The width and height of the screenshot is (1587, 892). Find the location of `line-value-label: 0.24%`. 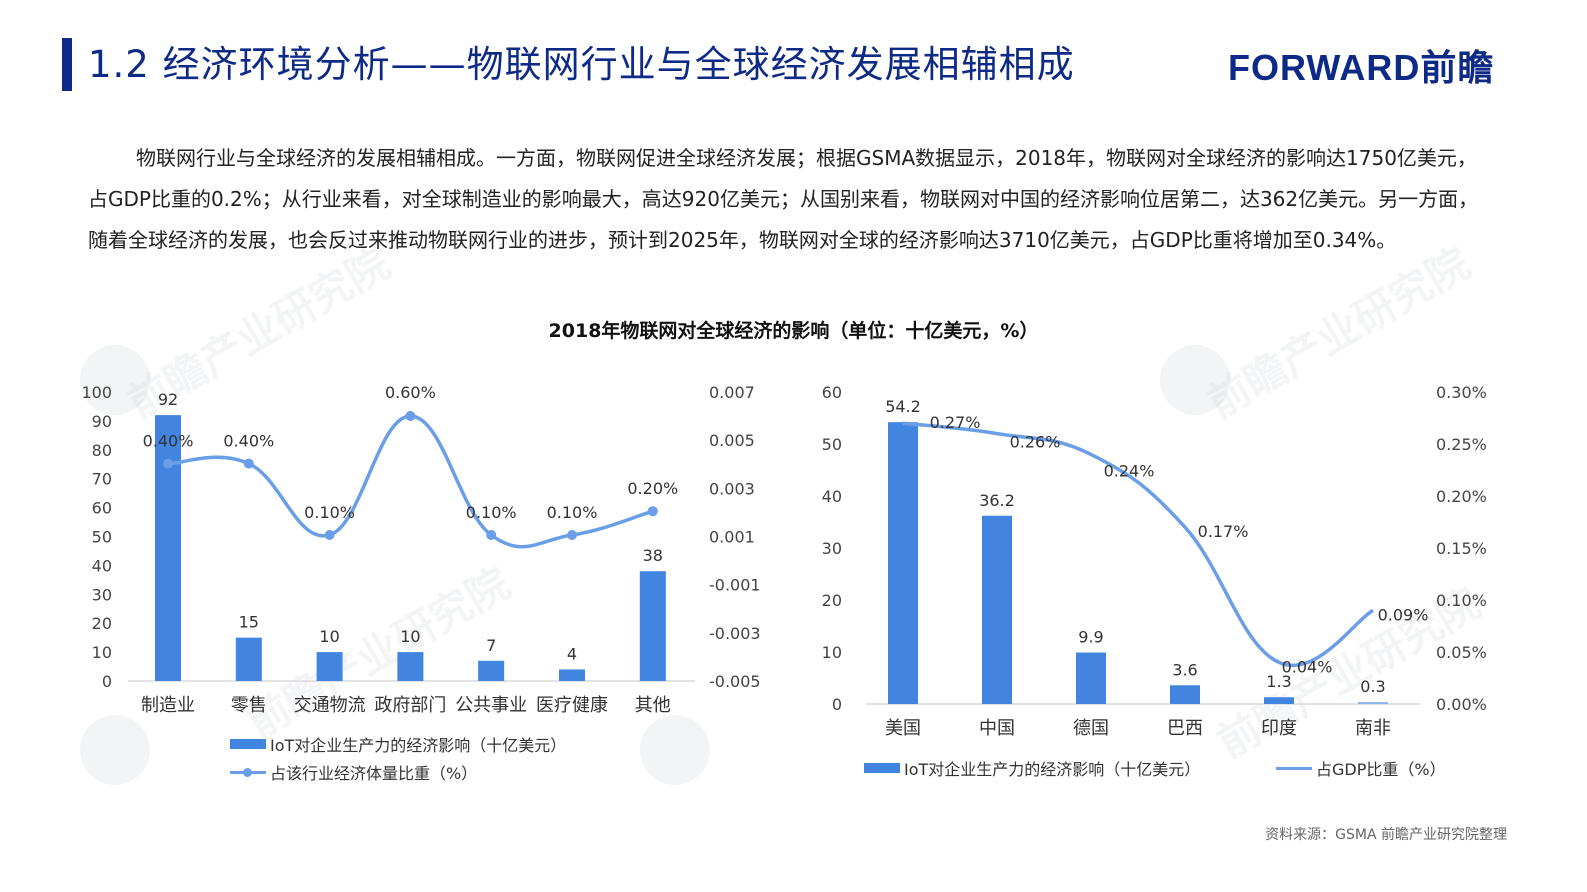

line-value-label: 0.24% is located at coordinates (1129, 470).